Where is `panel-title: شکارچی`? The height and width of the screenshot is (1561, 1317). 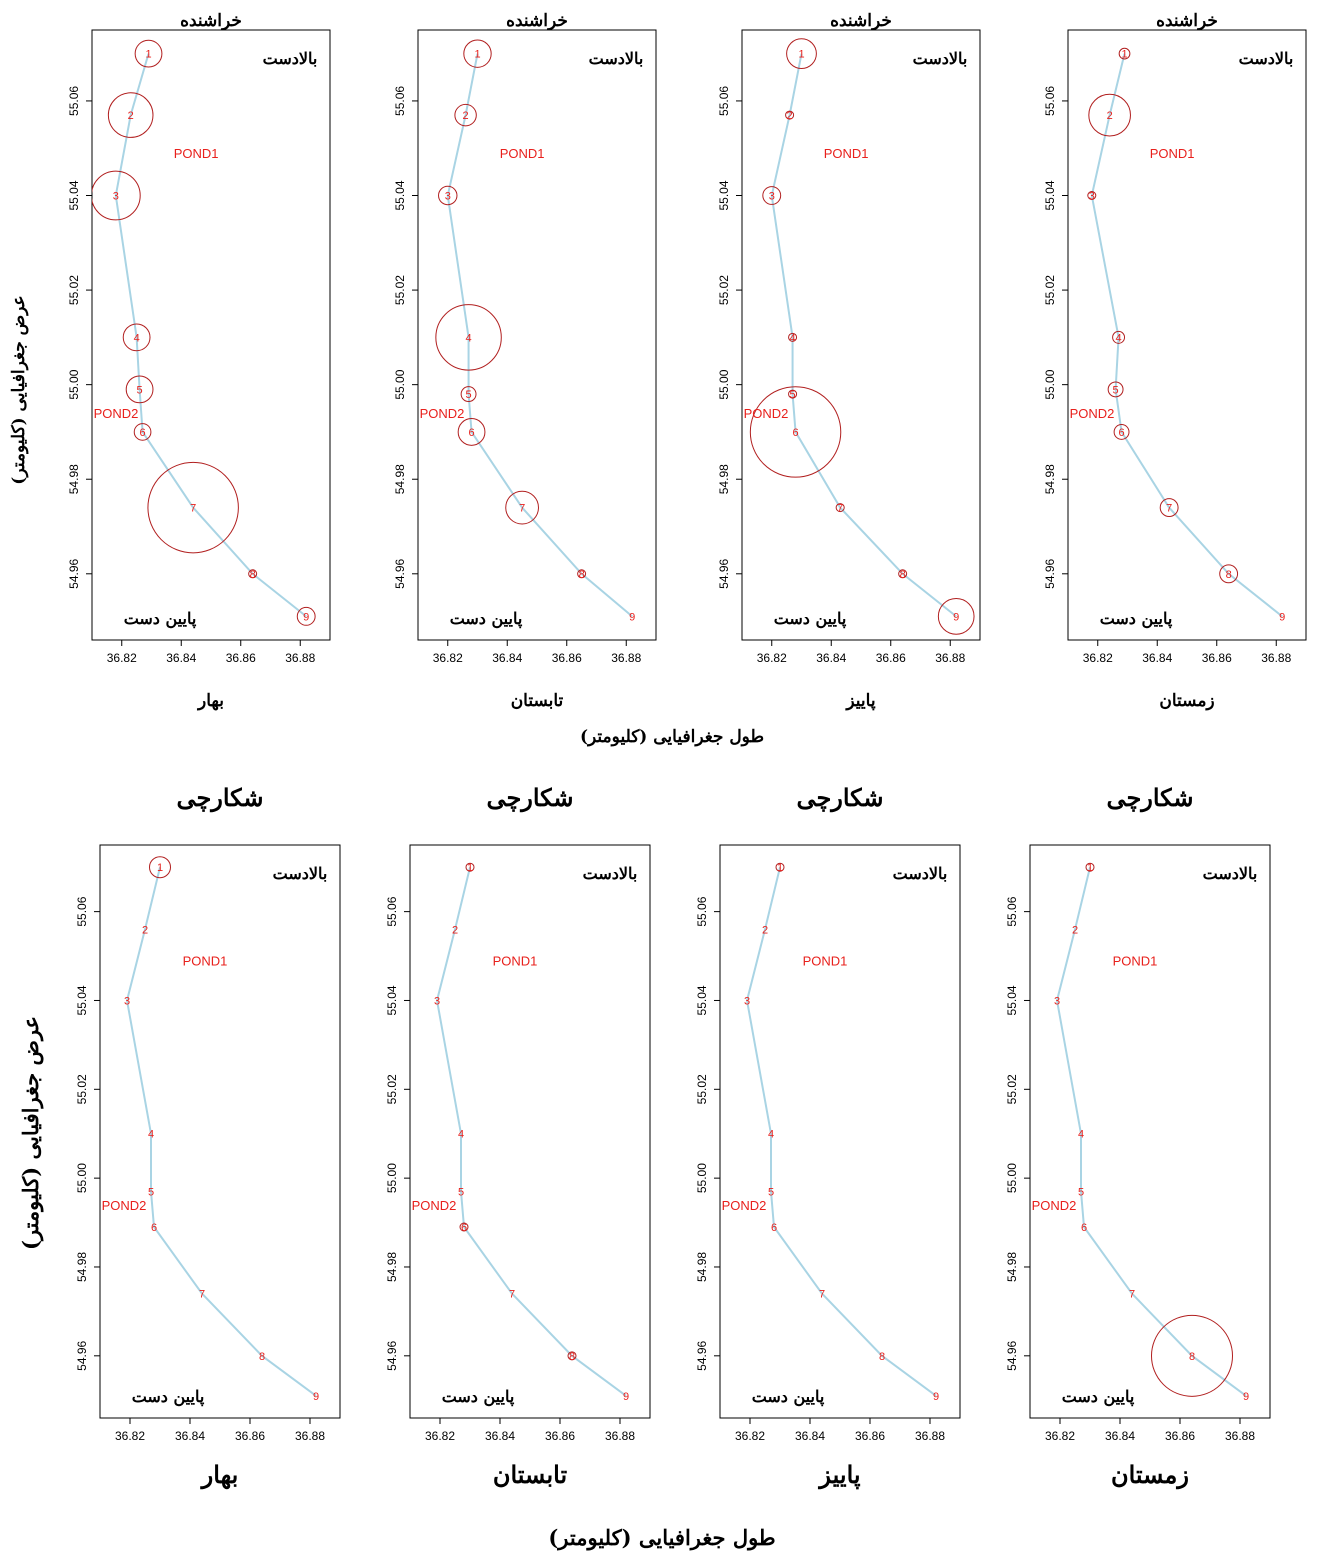 panel-title: شکارچی is located at coordinates (219, 798).